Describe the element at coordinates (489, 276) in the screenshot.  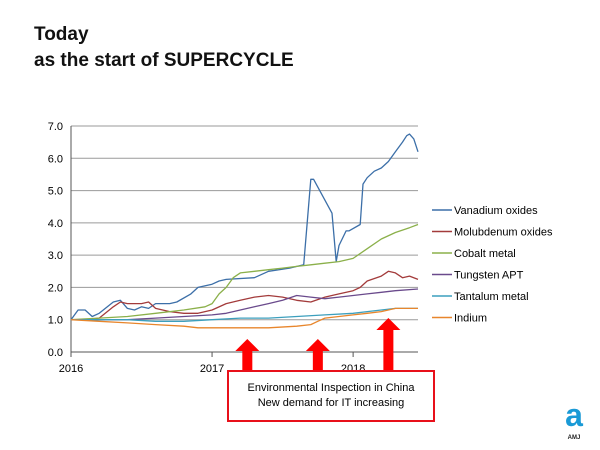
I see `legend-label: Tungsten APT` at that location.